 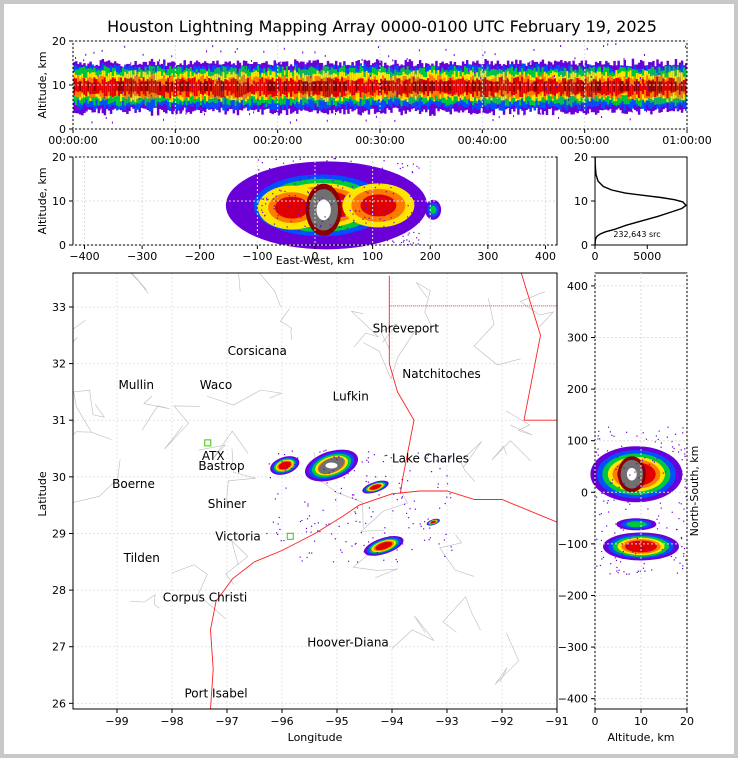 What do you see at coordinates (62, 245) in the screenshot?
I see `y-tick-label: 0` at bounding box center [62, 245].